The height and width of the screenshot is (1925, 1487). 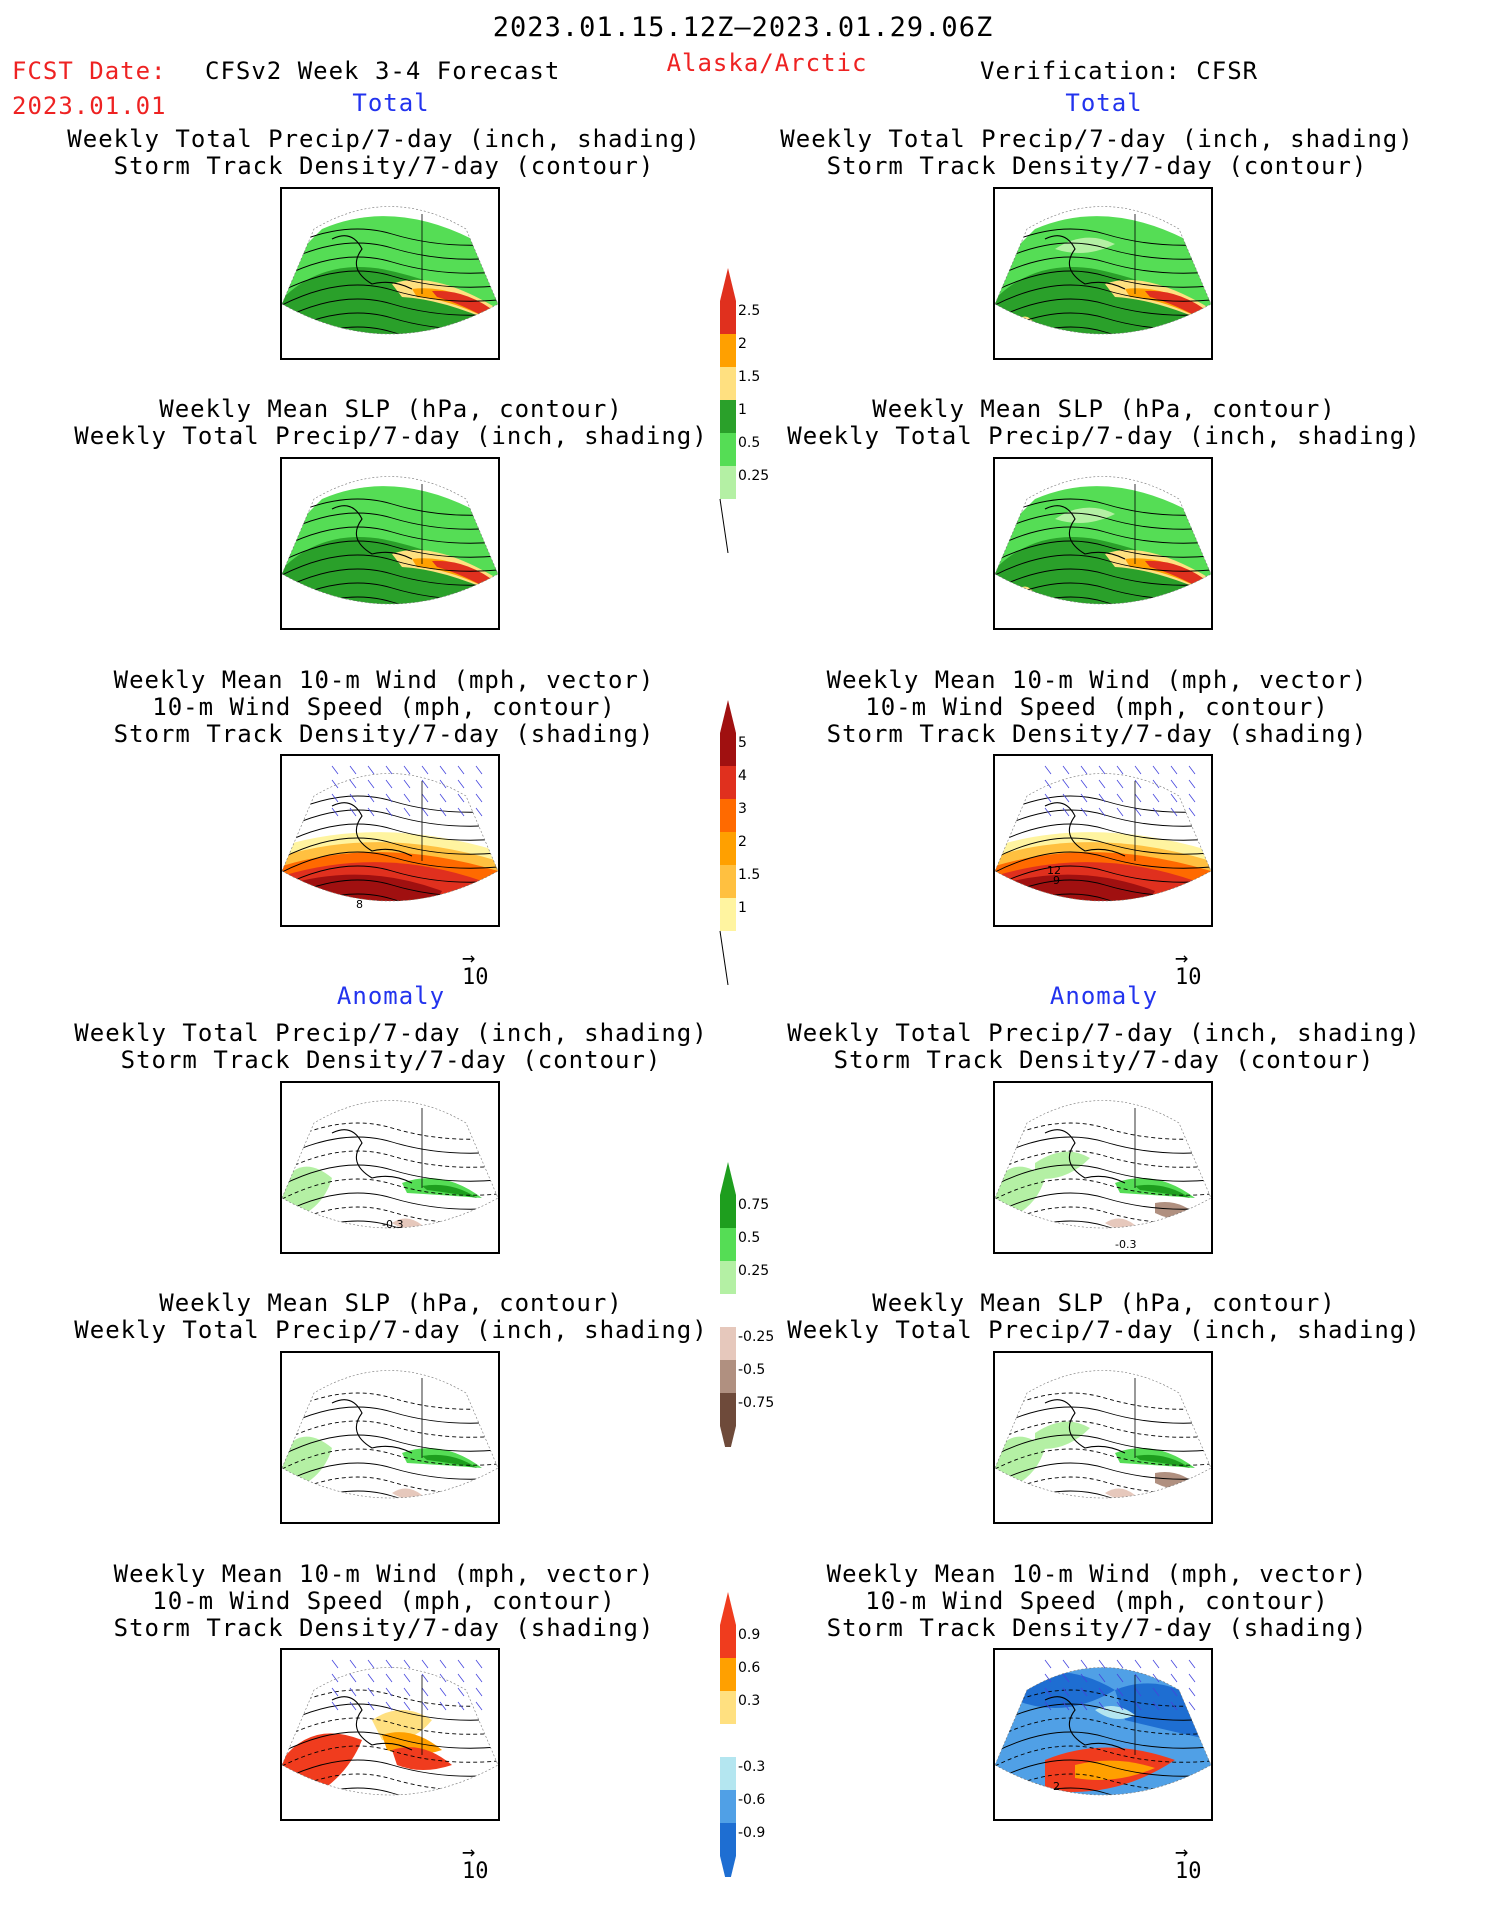 What do you see at coordinates (754, 476) in the screenshot?
I see `colorbar-tick-label: 0.25` at bounding box center [754, 476].